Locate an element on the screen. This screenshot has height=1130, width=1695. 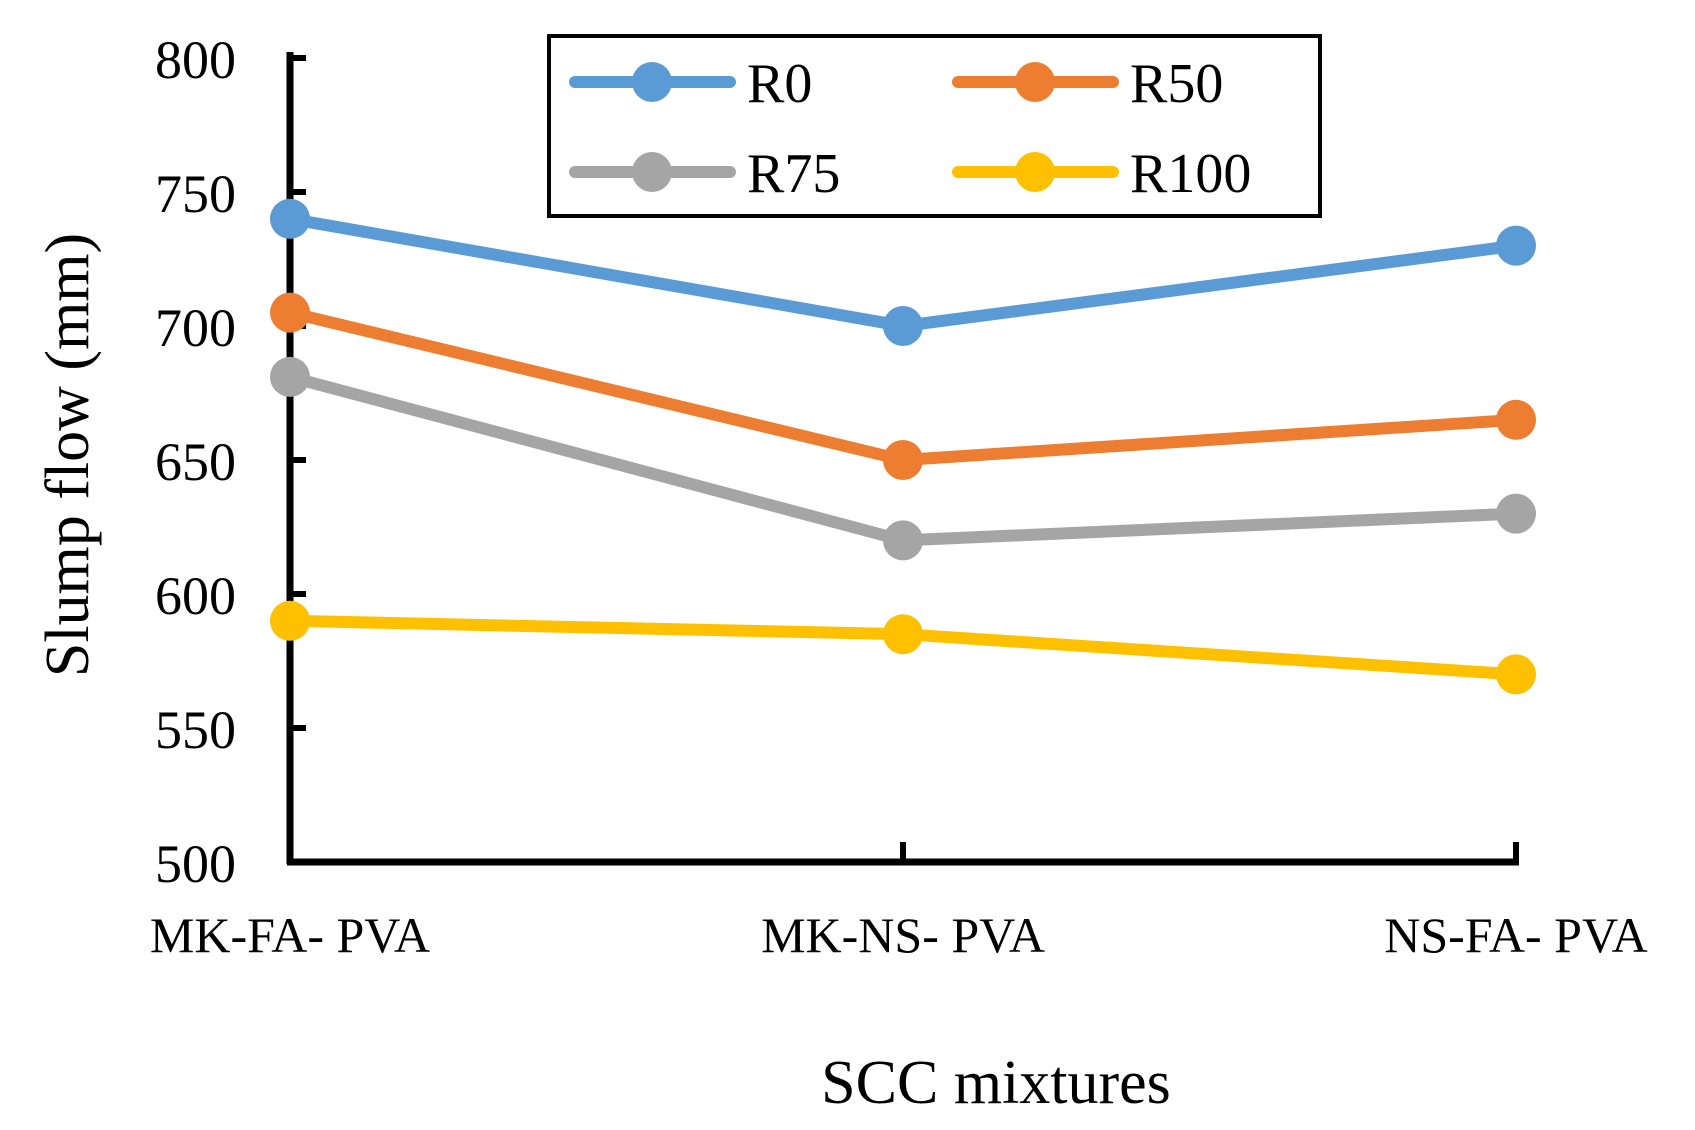
legend-label: R100 is located at coordinates (1190, 174).